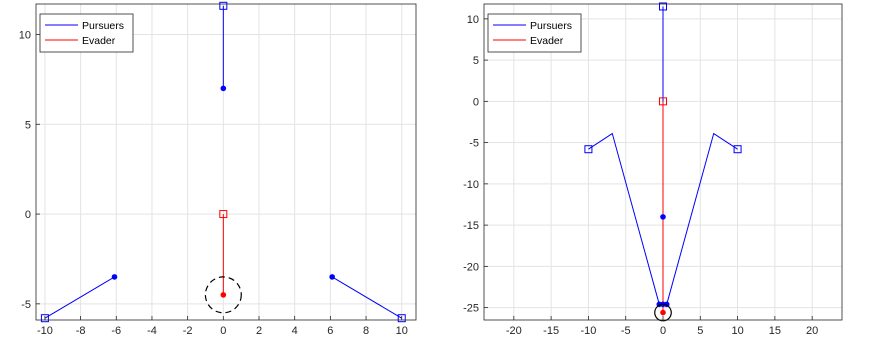  What do you see at coordinates (514, 331) in the screenshot?
I see `x-tick-label: -20` at bounding box center [514, 331].